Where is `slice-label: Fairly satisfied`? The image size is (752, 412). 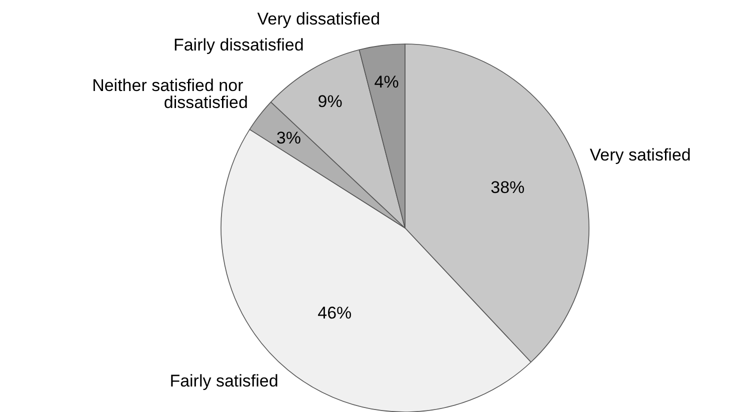 slice-label: Fairly satisfied is located at coordinates (224, 381).